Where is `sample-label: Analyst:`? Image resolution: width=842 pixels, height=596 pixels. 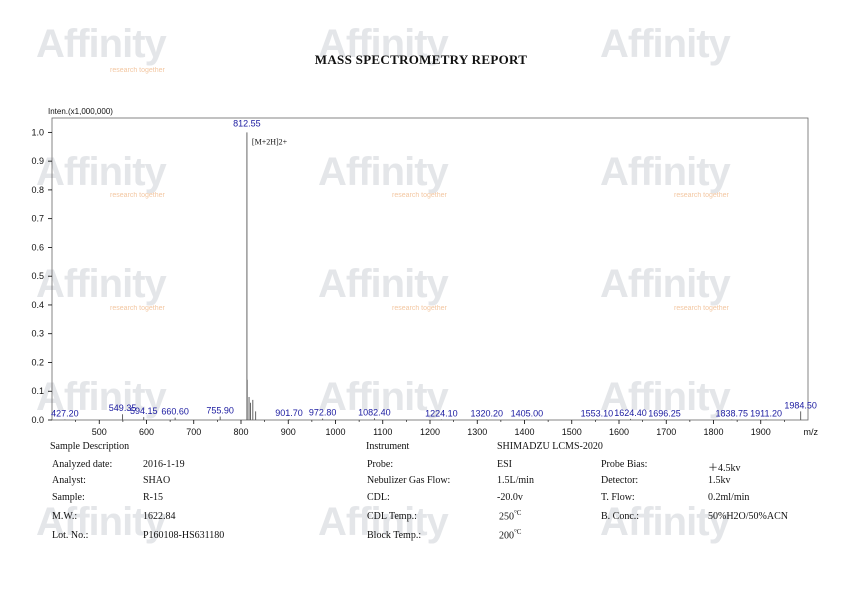 sample-label: Analyst: is located at coordinates (69, 480).